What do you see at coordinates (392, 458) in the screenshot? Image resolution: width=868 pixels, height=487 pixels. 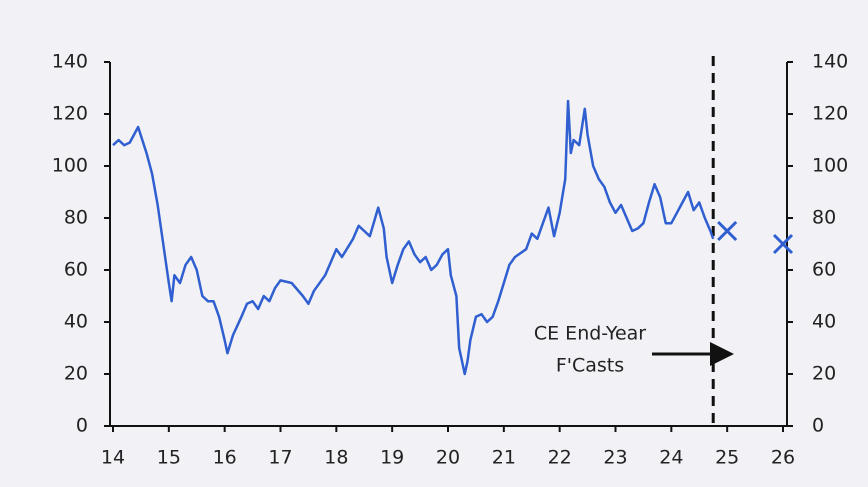 I see `x-tick-label: 19` at bounding box center [392, 458].